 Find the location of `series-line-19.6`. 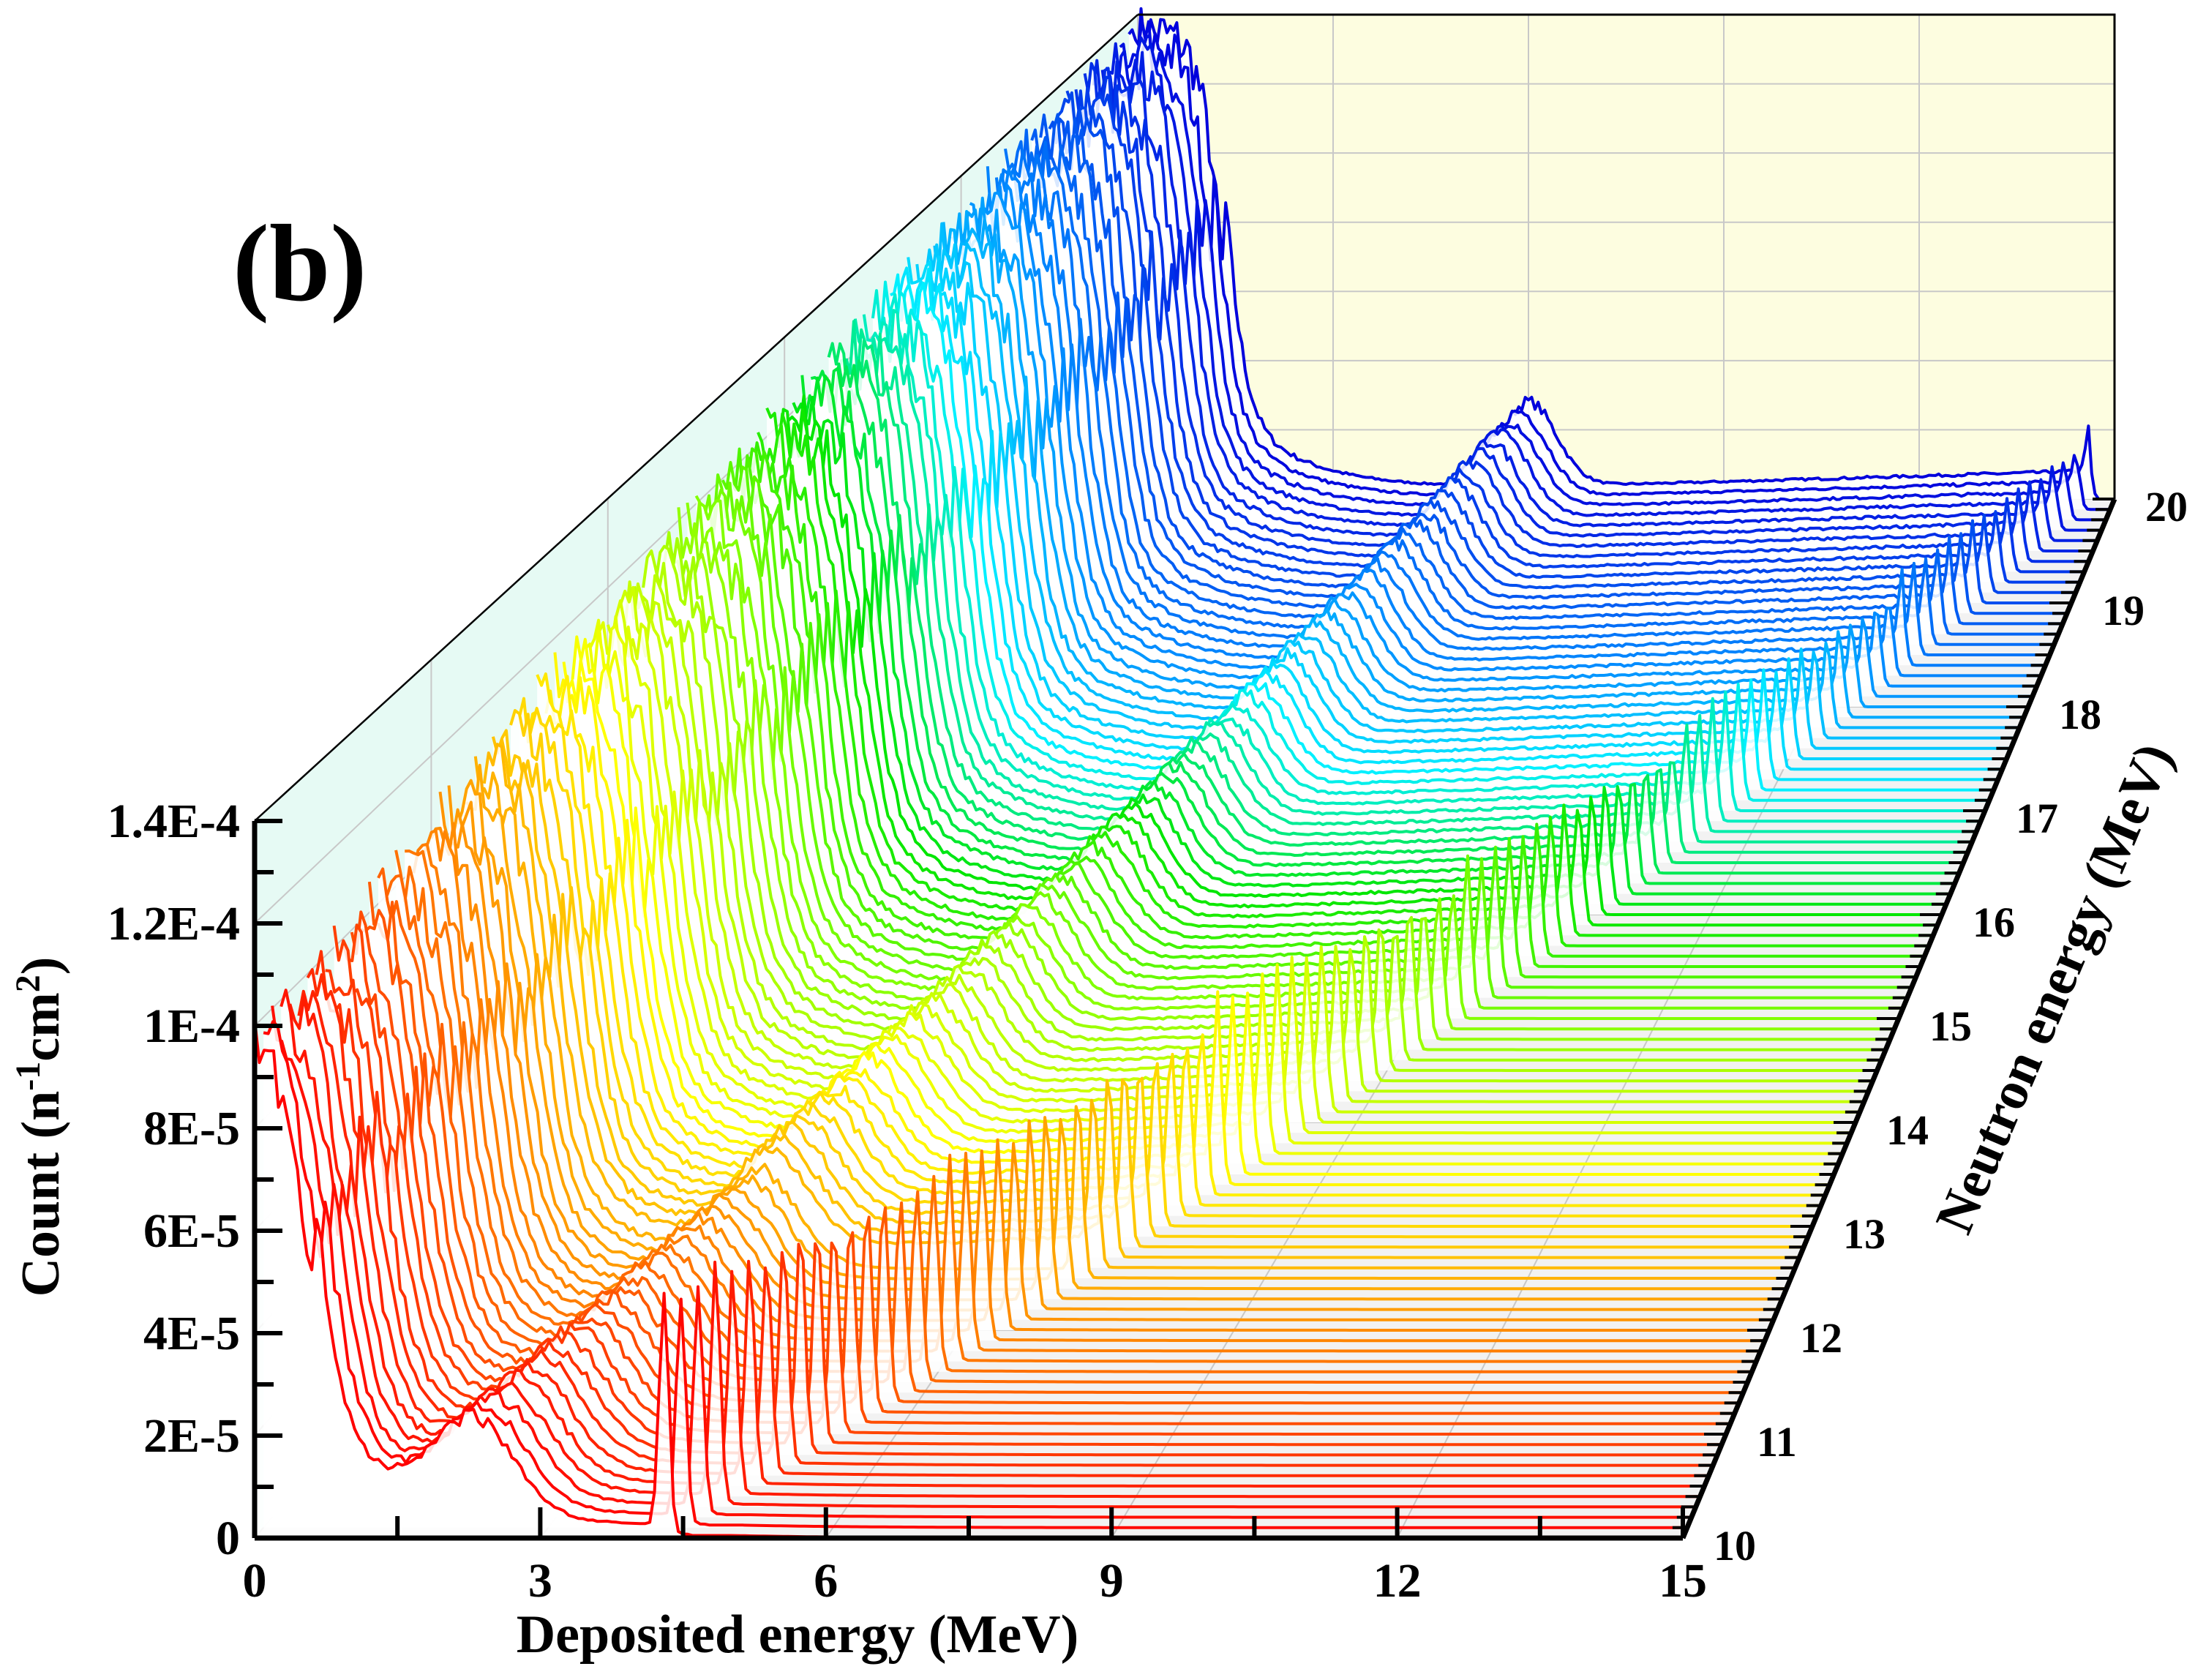

series-line-19.6 is located at coordinates (1599, 292).